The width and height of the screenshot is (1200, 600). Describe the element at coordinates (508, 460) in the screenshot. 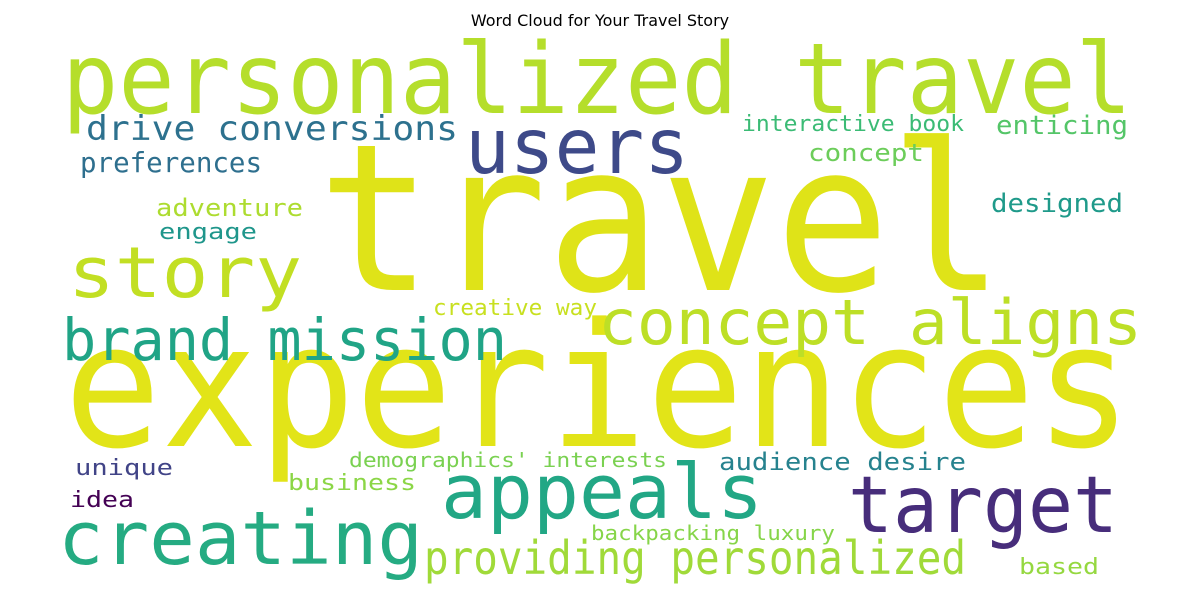

I see `word-demographics-interests: demographics' interests` at that location.